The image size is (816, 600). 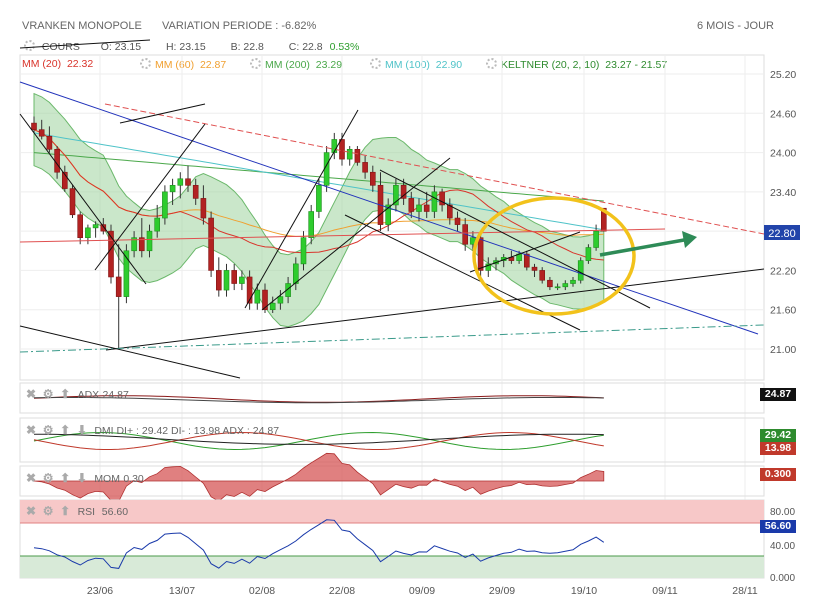 What do you see at coordinates (665, 591) in the screenshot?
I see `x-tick-label: 09/11` at bounding box center [665, 591].